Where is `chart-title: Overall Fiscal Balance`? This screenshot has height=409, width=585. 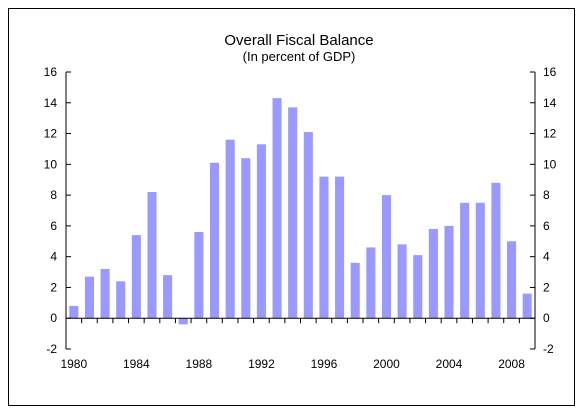
chart-title: Overall Fiscal Balance is located at coordinates (298, 40).